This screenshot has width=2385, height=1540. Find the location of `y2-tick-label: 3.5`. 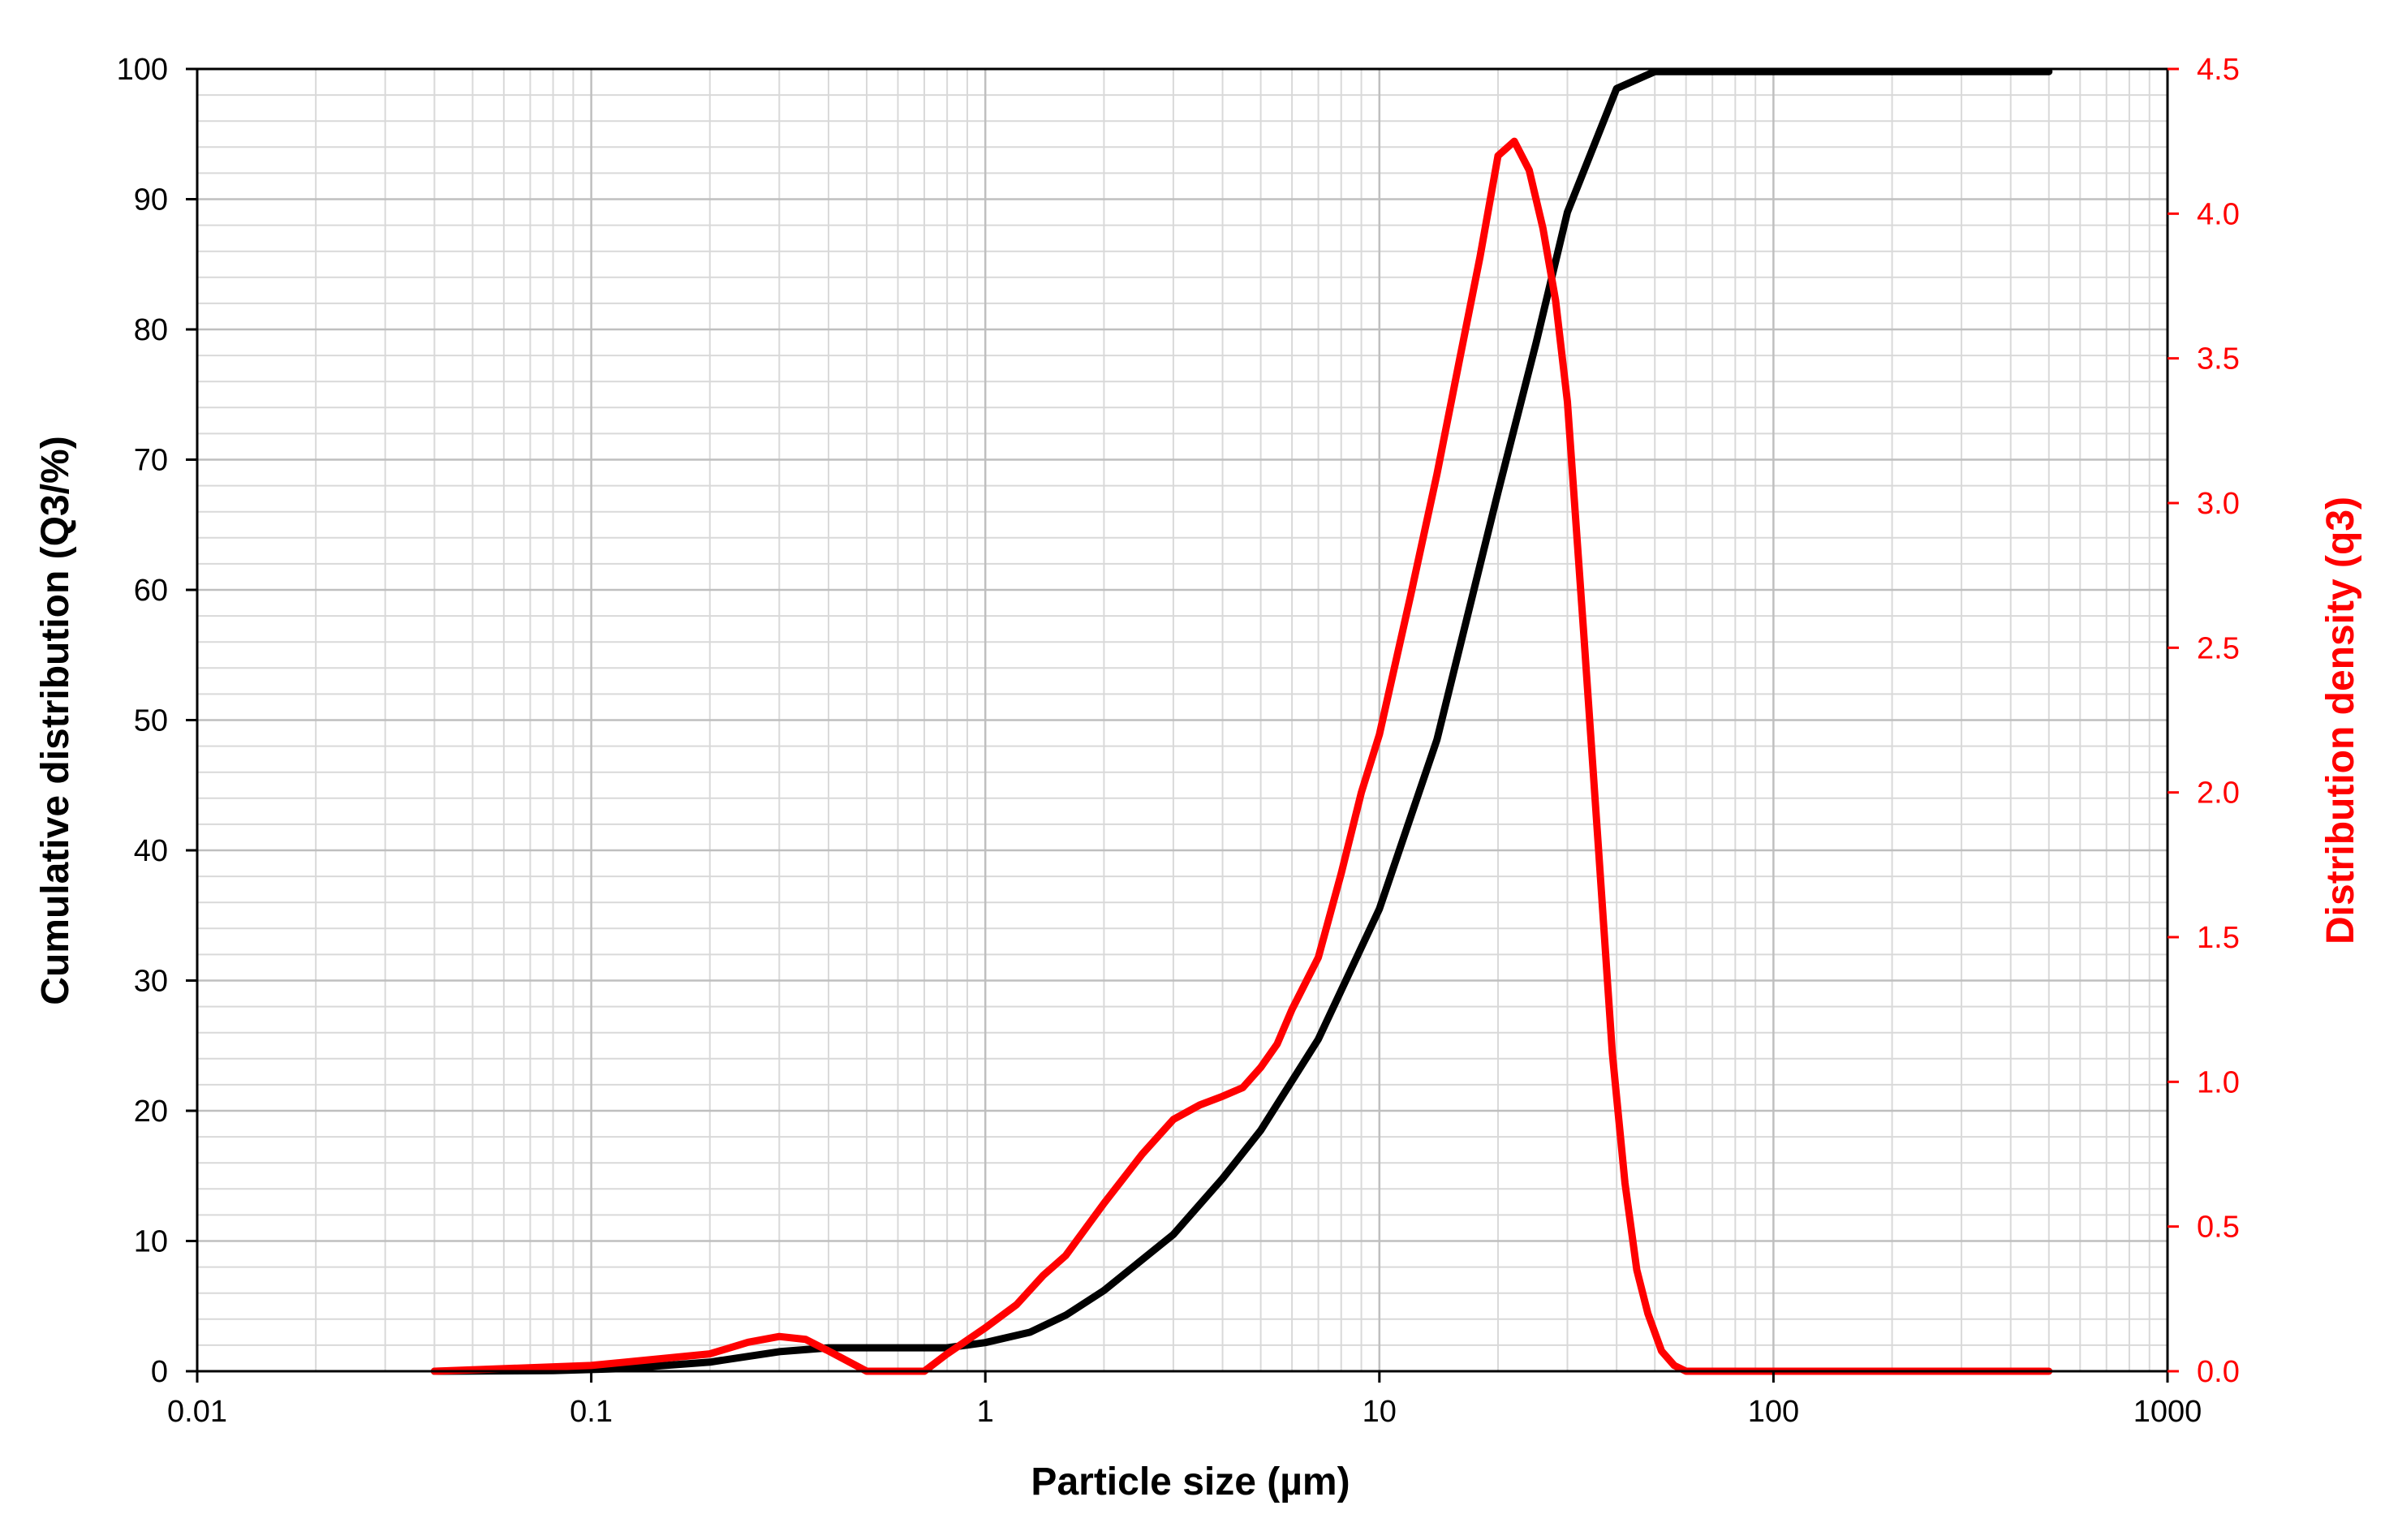

y2-tick-label: 3.5 is located at coordinates (2218, 359).